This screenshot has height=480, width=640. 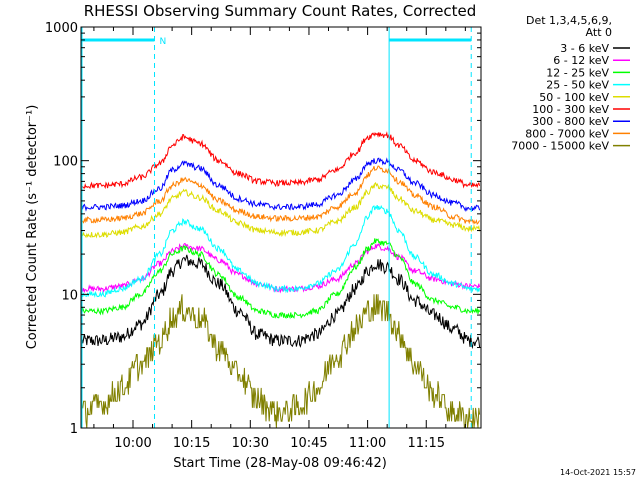 I want to click on x-tick-label: 10:15, so click(x=191, y=443).